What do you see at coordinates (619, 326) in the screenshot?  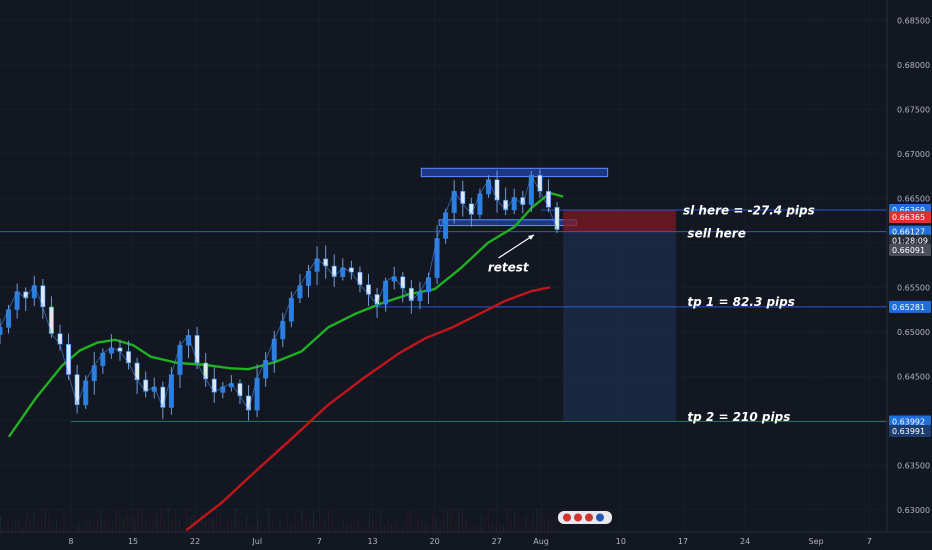 I see `target-zone` at bounding box center [619, 326].